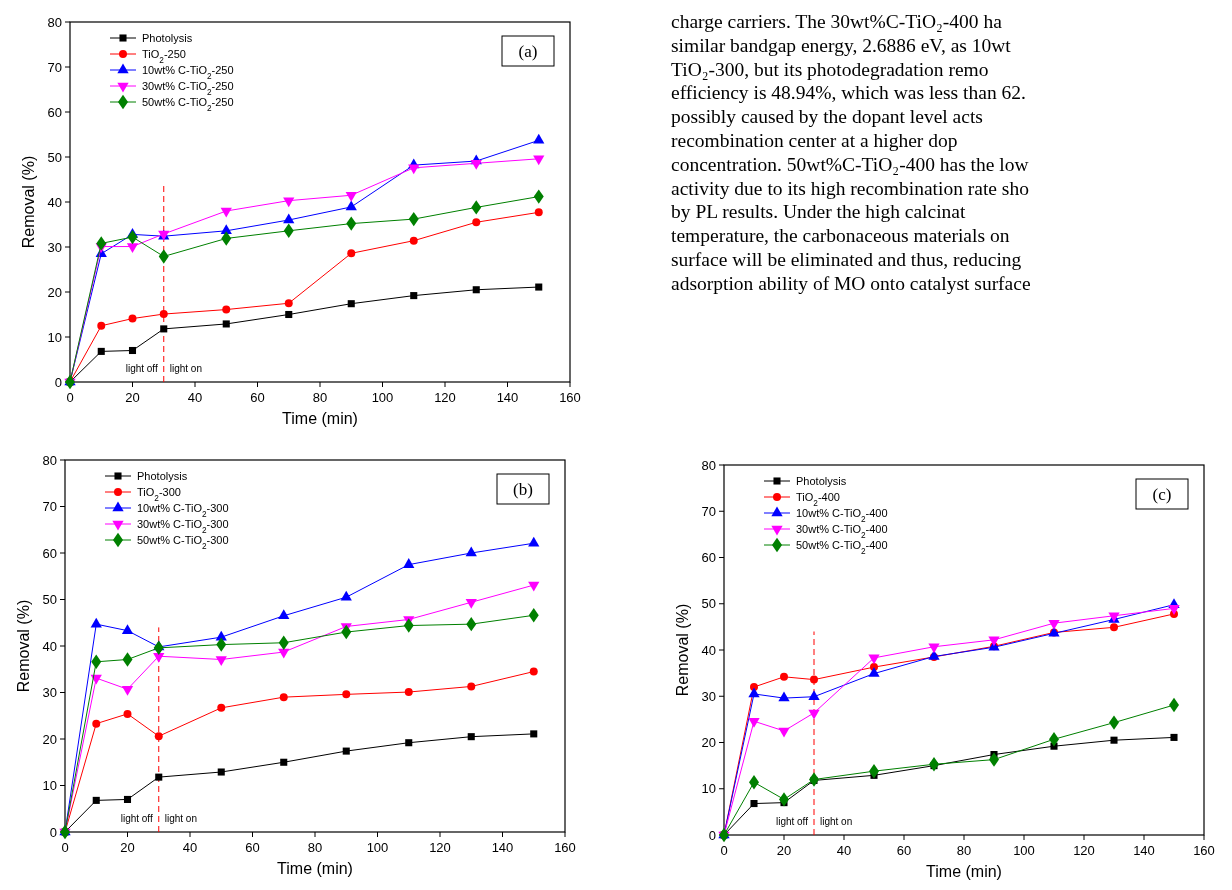 The image size is (1232, 890). I want to click on text: temperature, the carbonaceous materials on, so click(840, 236).